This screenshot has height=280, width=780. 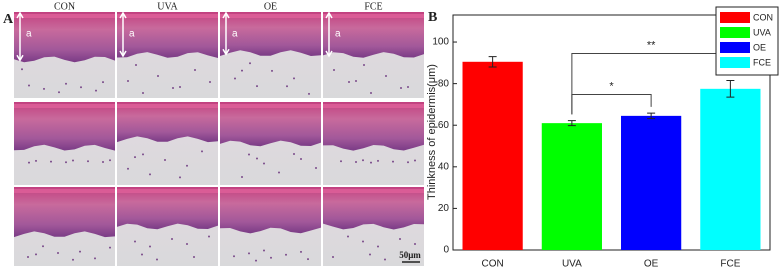 I want to click on y-tick-label: 0, so click(x=446, y=250).